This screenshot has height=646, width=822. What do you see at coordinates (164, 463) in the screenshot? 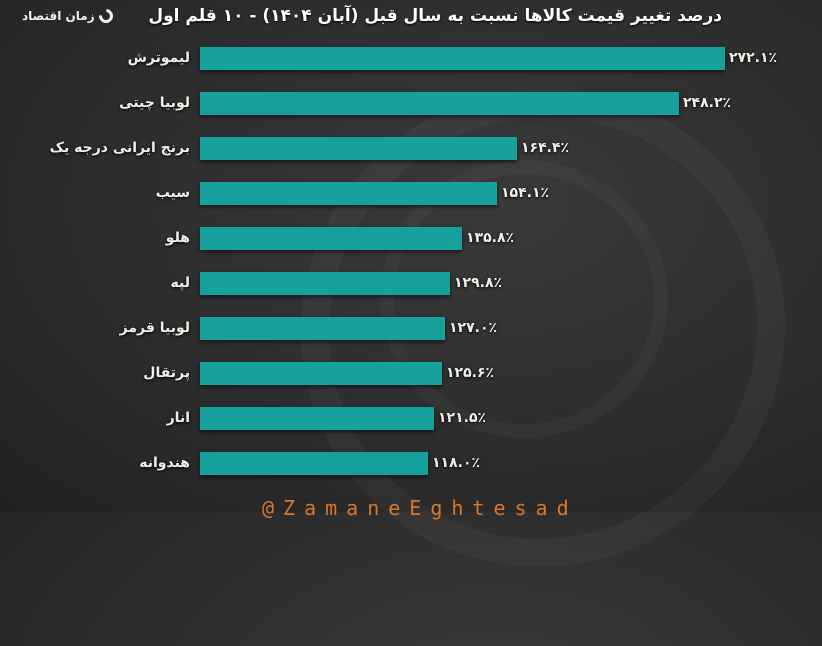
I see `category-label: هندوانه` at bounding box center [164, 463].